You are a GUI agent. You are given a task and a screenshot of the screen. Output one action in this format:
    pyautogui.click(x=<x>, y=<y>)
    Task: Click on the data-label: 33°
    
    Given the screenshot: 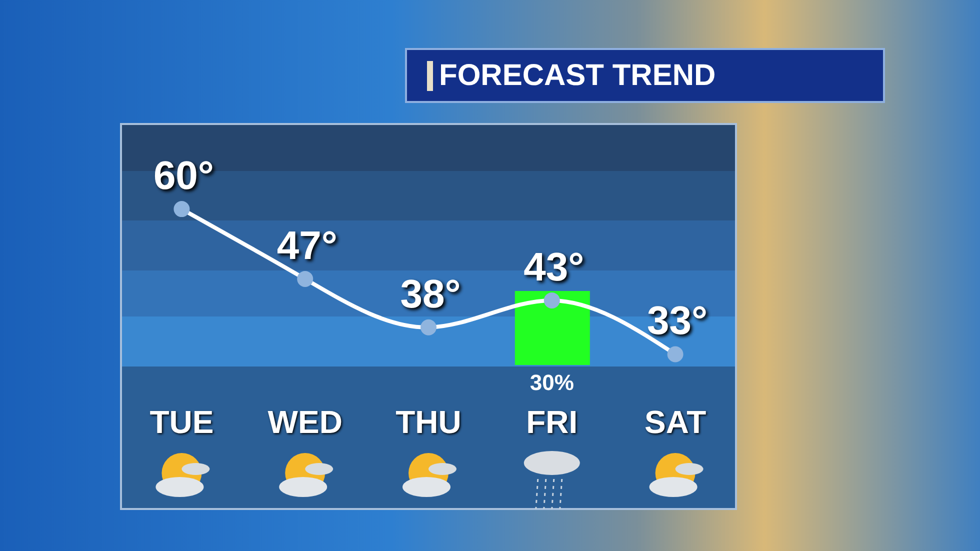 What is the action you would take?
    pyautogui.click(x=677, y=321)
    